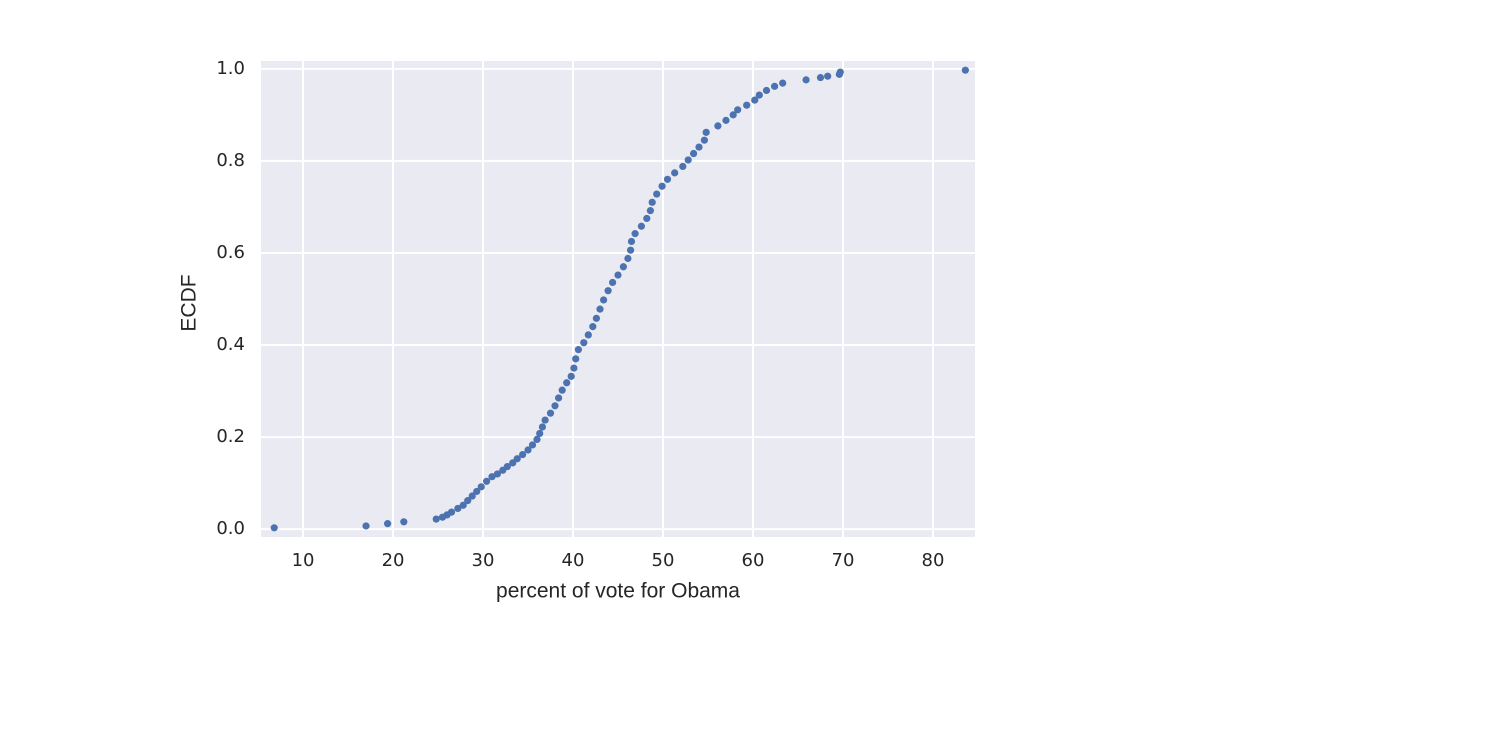 This screenshot has width=1500, height=730. Describe the element at coordinates (230, 436) in the screenshot. I see `y-tick-label: 0.2` at that location.